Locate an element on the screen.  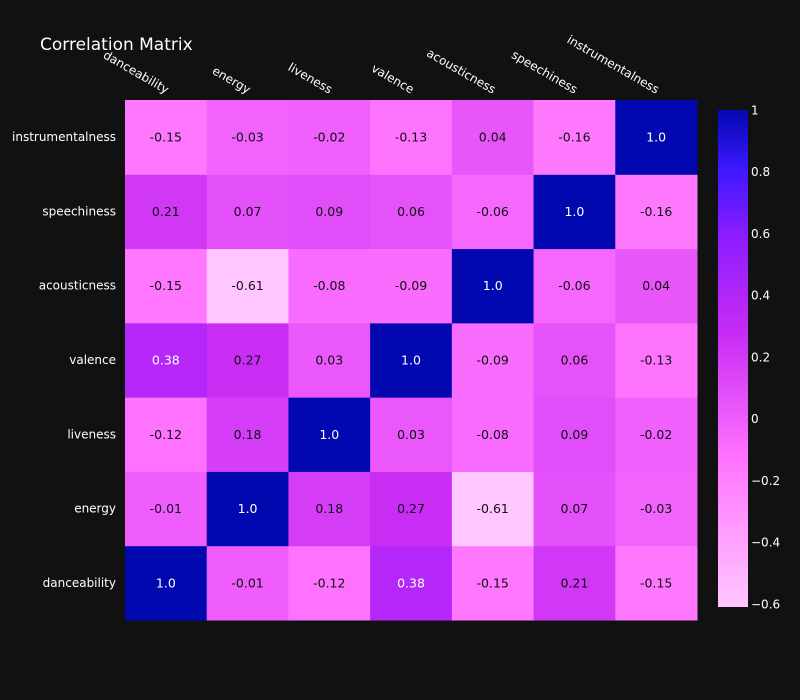
cell-value-label: 0.09 is located at coordinates (575, 434).